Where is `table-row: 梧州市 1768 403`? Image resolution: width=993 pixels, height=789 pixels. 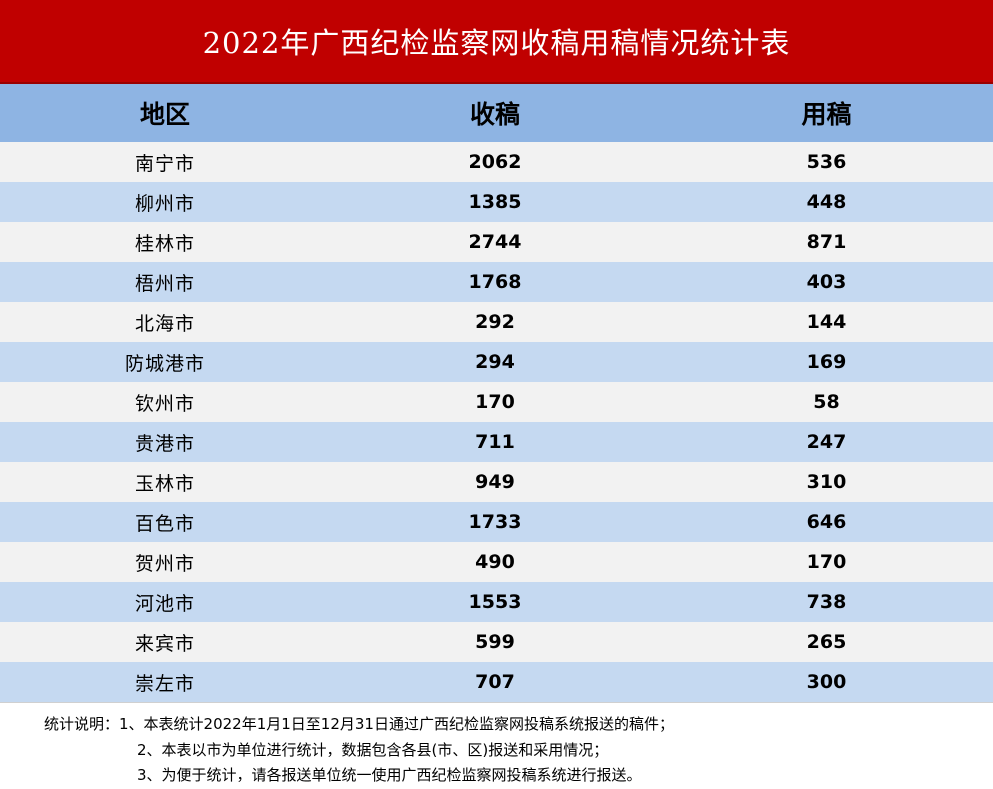 table-row: 梧州市 1768 403 is located at coordinates (496, 282).